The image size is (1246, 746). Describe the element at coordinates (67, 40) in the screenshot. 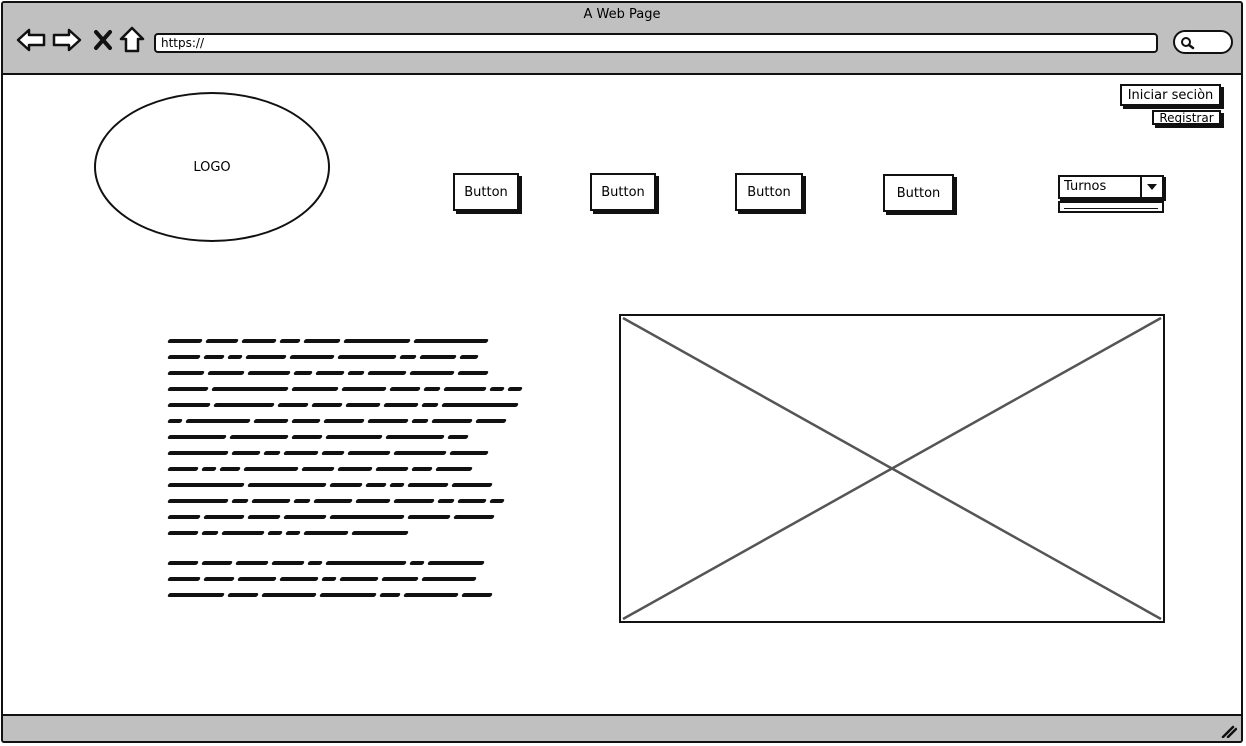

I see `forward-arrow-icon` at that location.